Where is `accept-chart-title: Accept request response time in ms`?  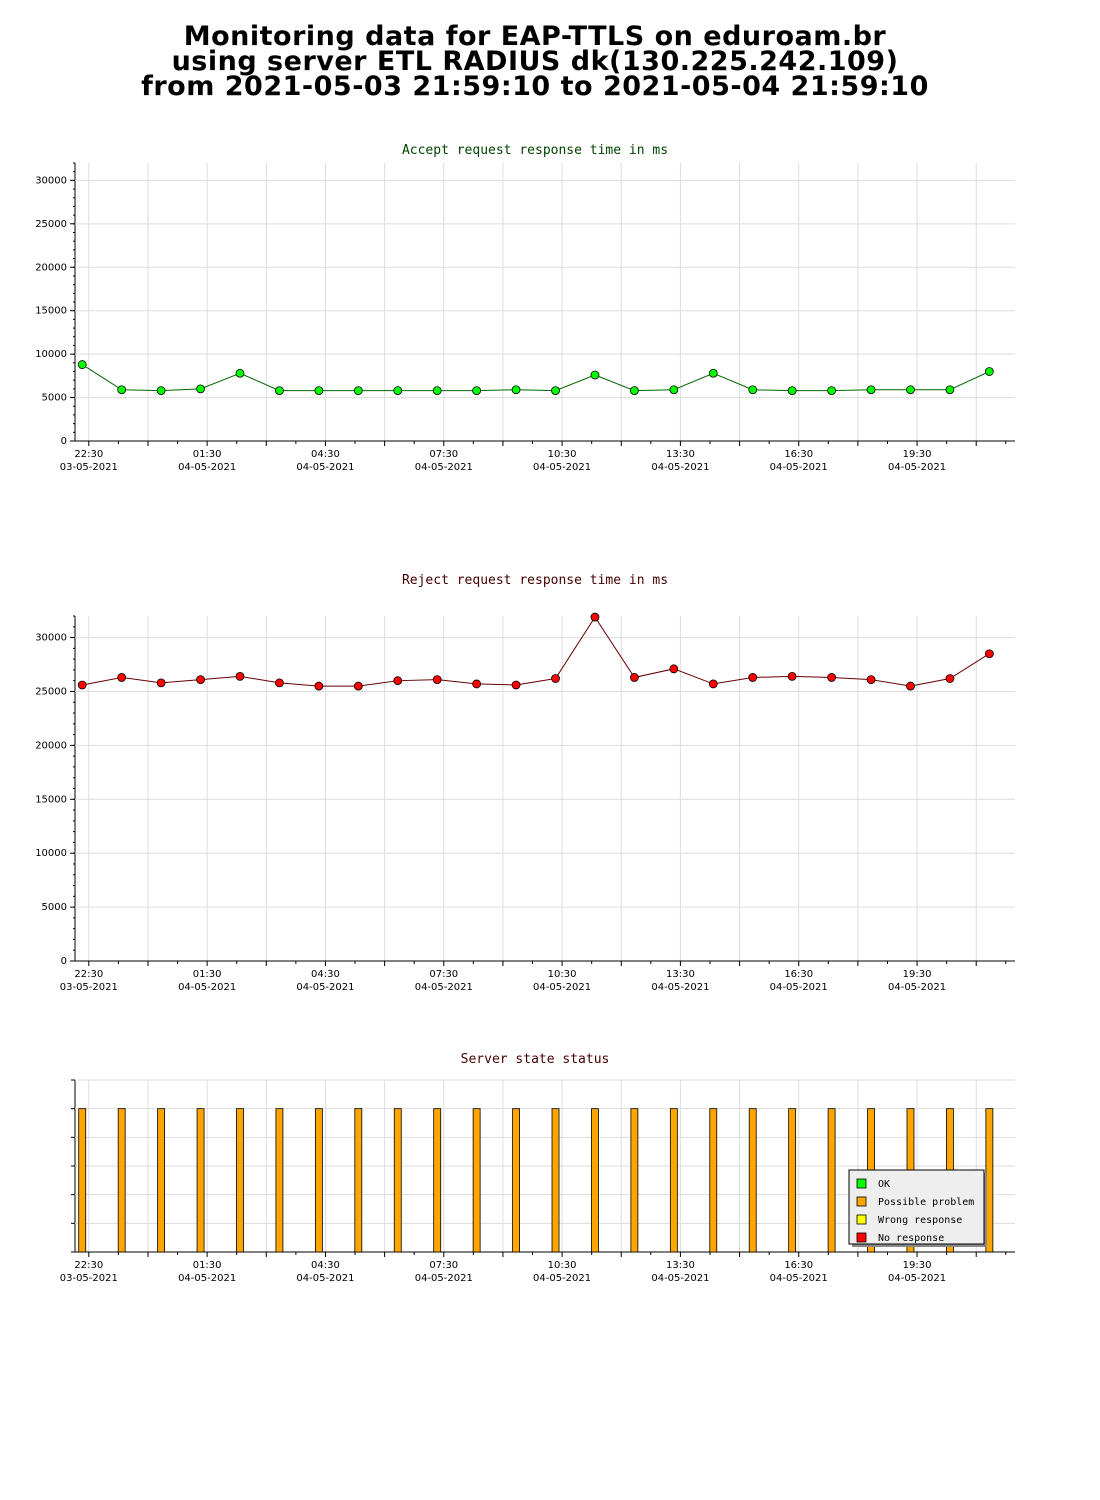
accept-chart-title: Accept request response time in ms is located at coordinates (535, 150).